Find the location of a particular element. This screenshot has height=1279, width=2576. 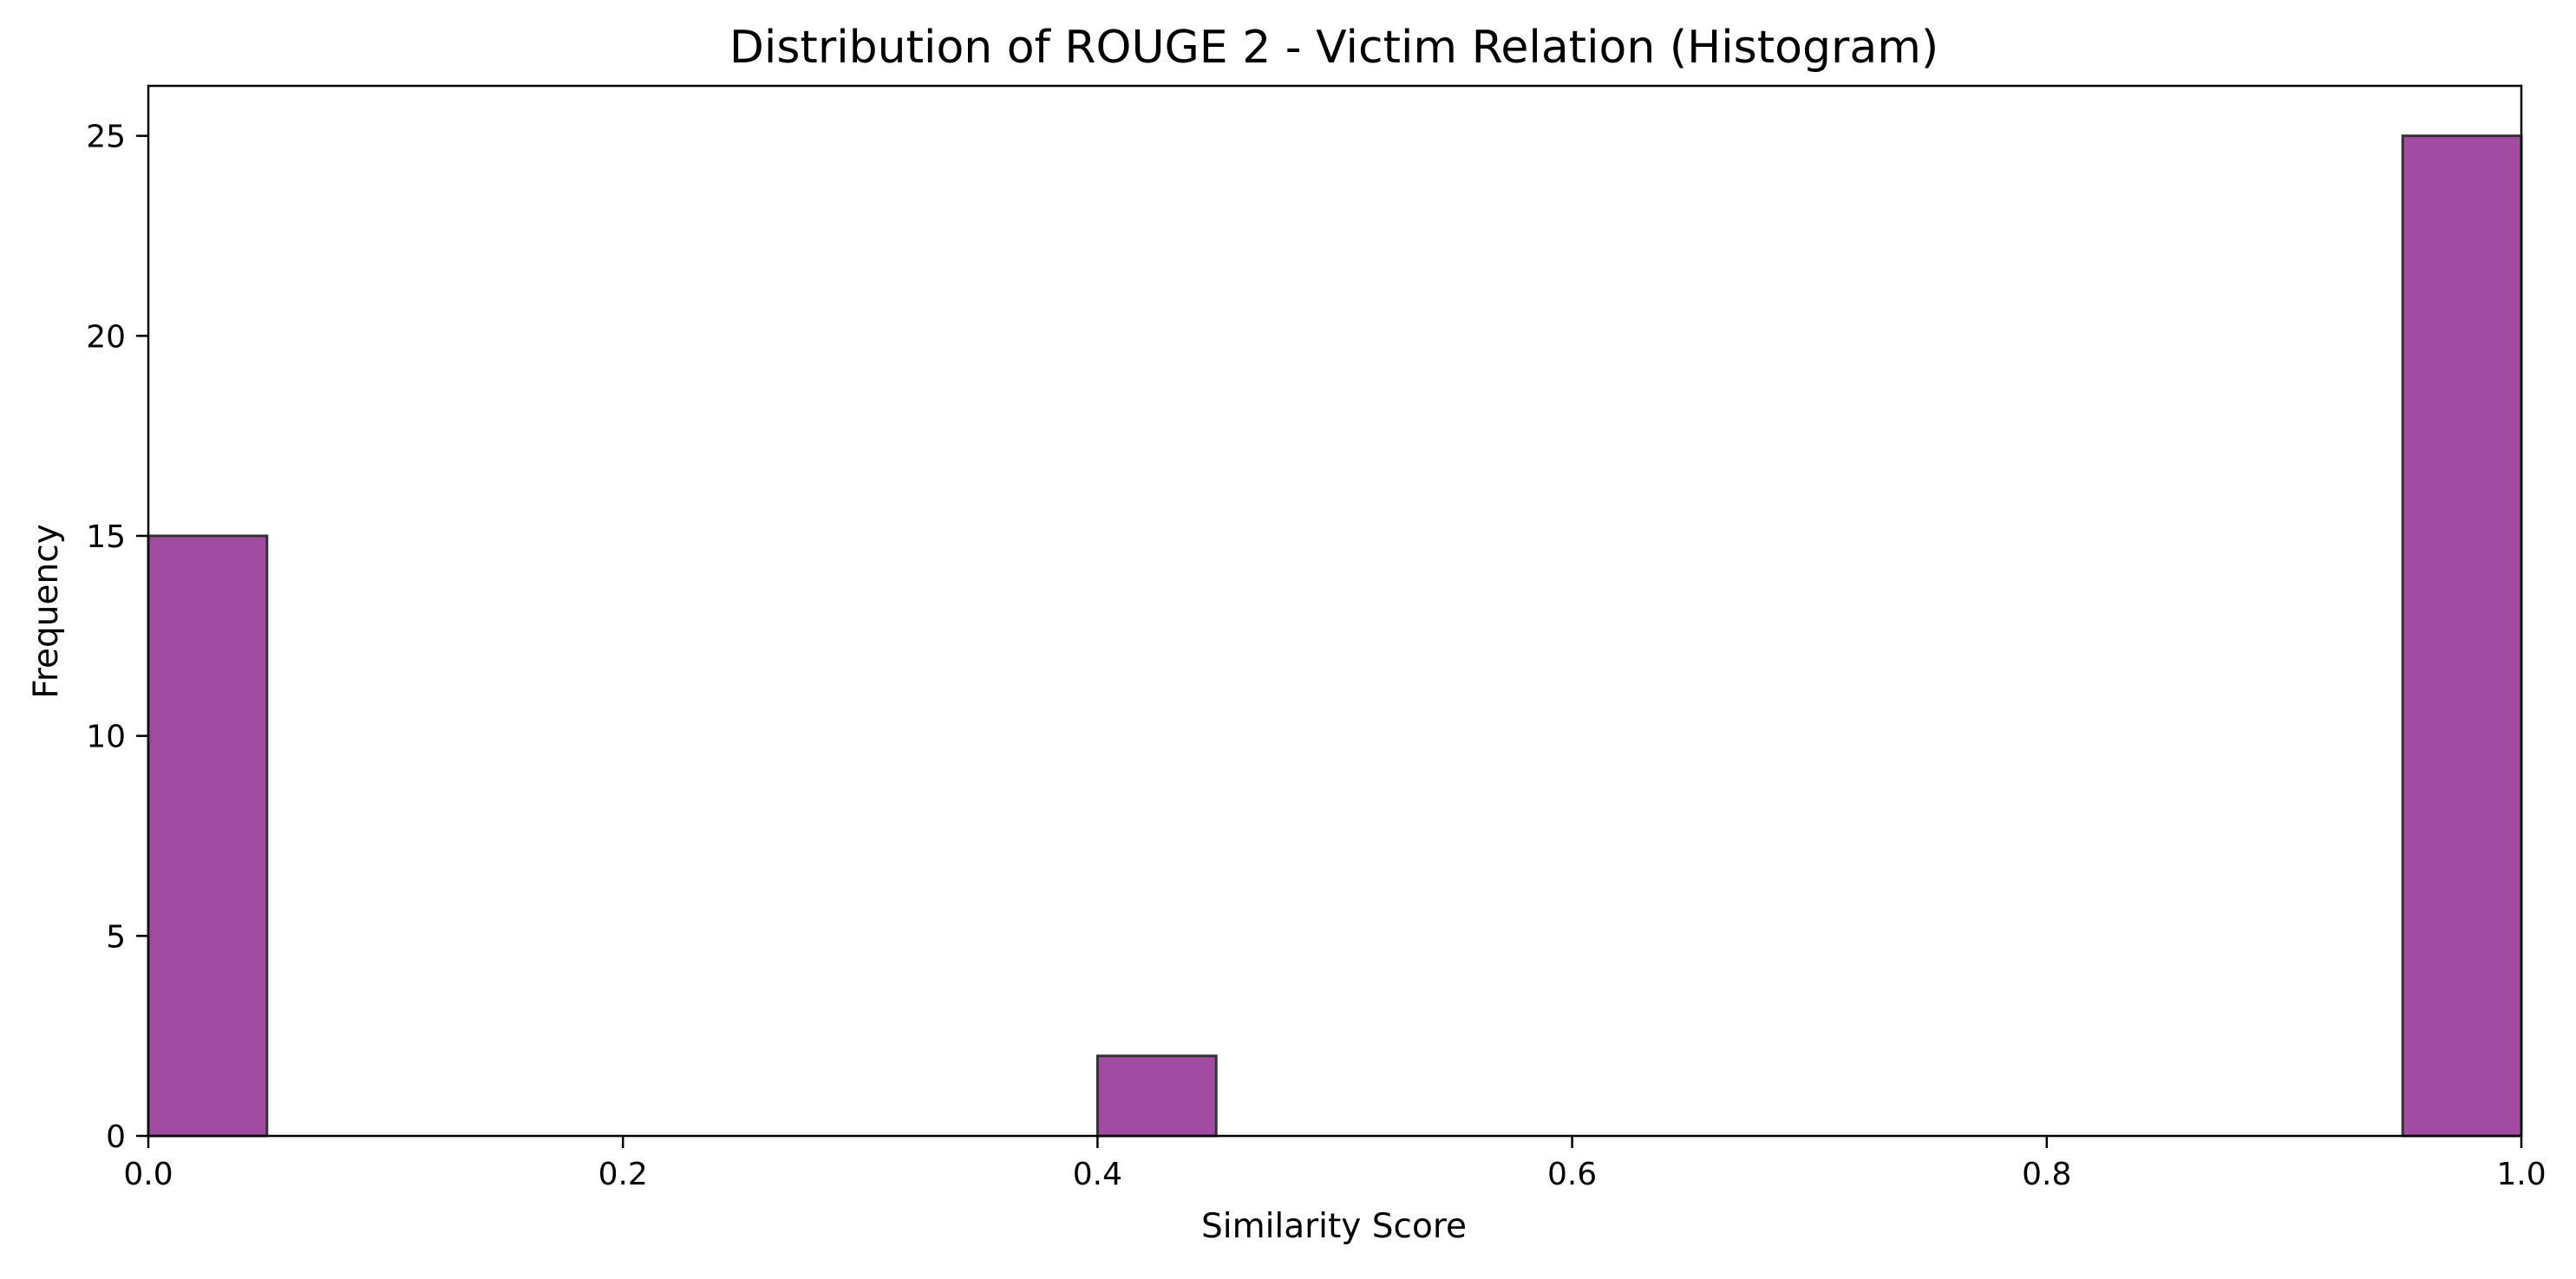

y-tick-label-0: 0 is located at coordinates (116, 1137).